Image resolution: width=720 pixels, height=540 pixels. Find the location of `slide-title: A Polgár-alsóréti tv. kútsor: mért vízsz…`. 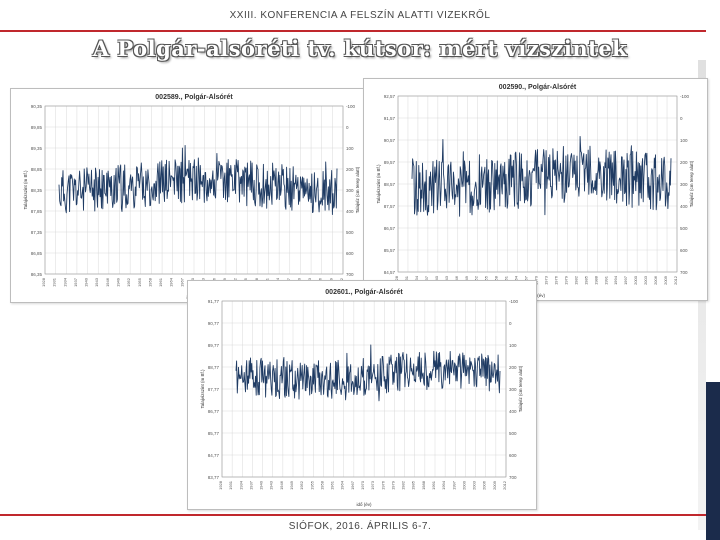

slide-title: A Polgár-alsóréti tv. kútsor: mért vízsz… is located at coordinates (360, 48).